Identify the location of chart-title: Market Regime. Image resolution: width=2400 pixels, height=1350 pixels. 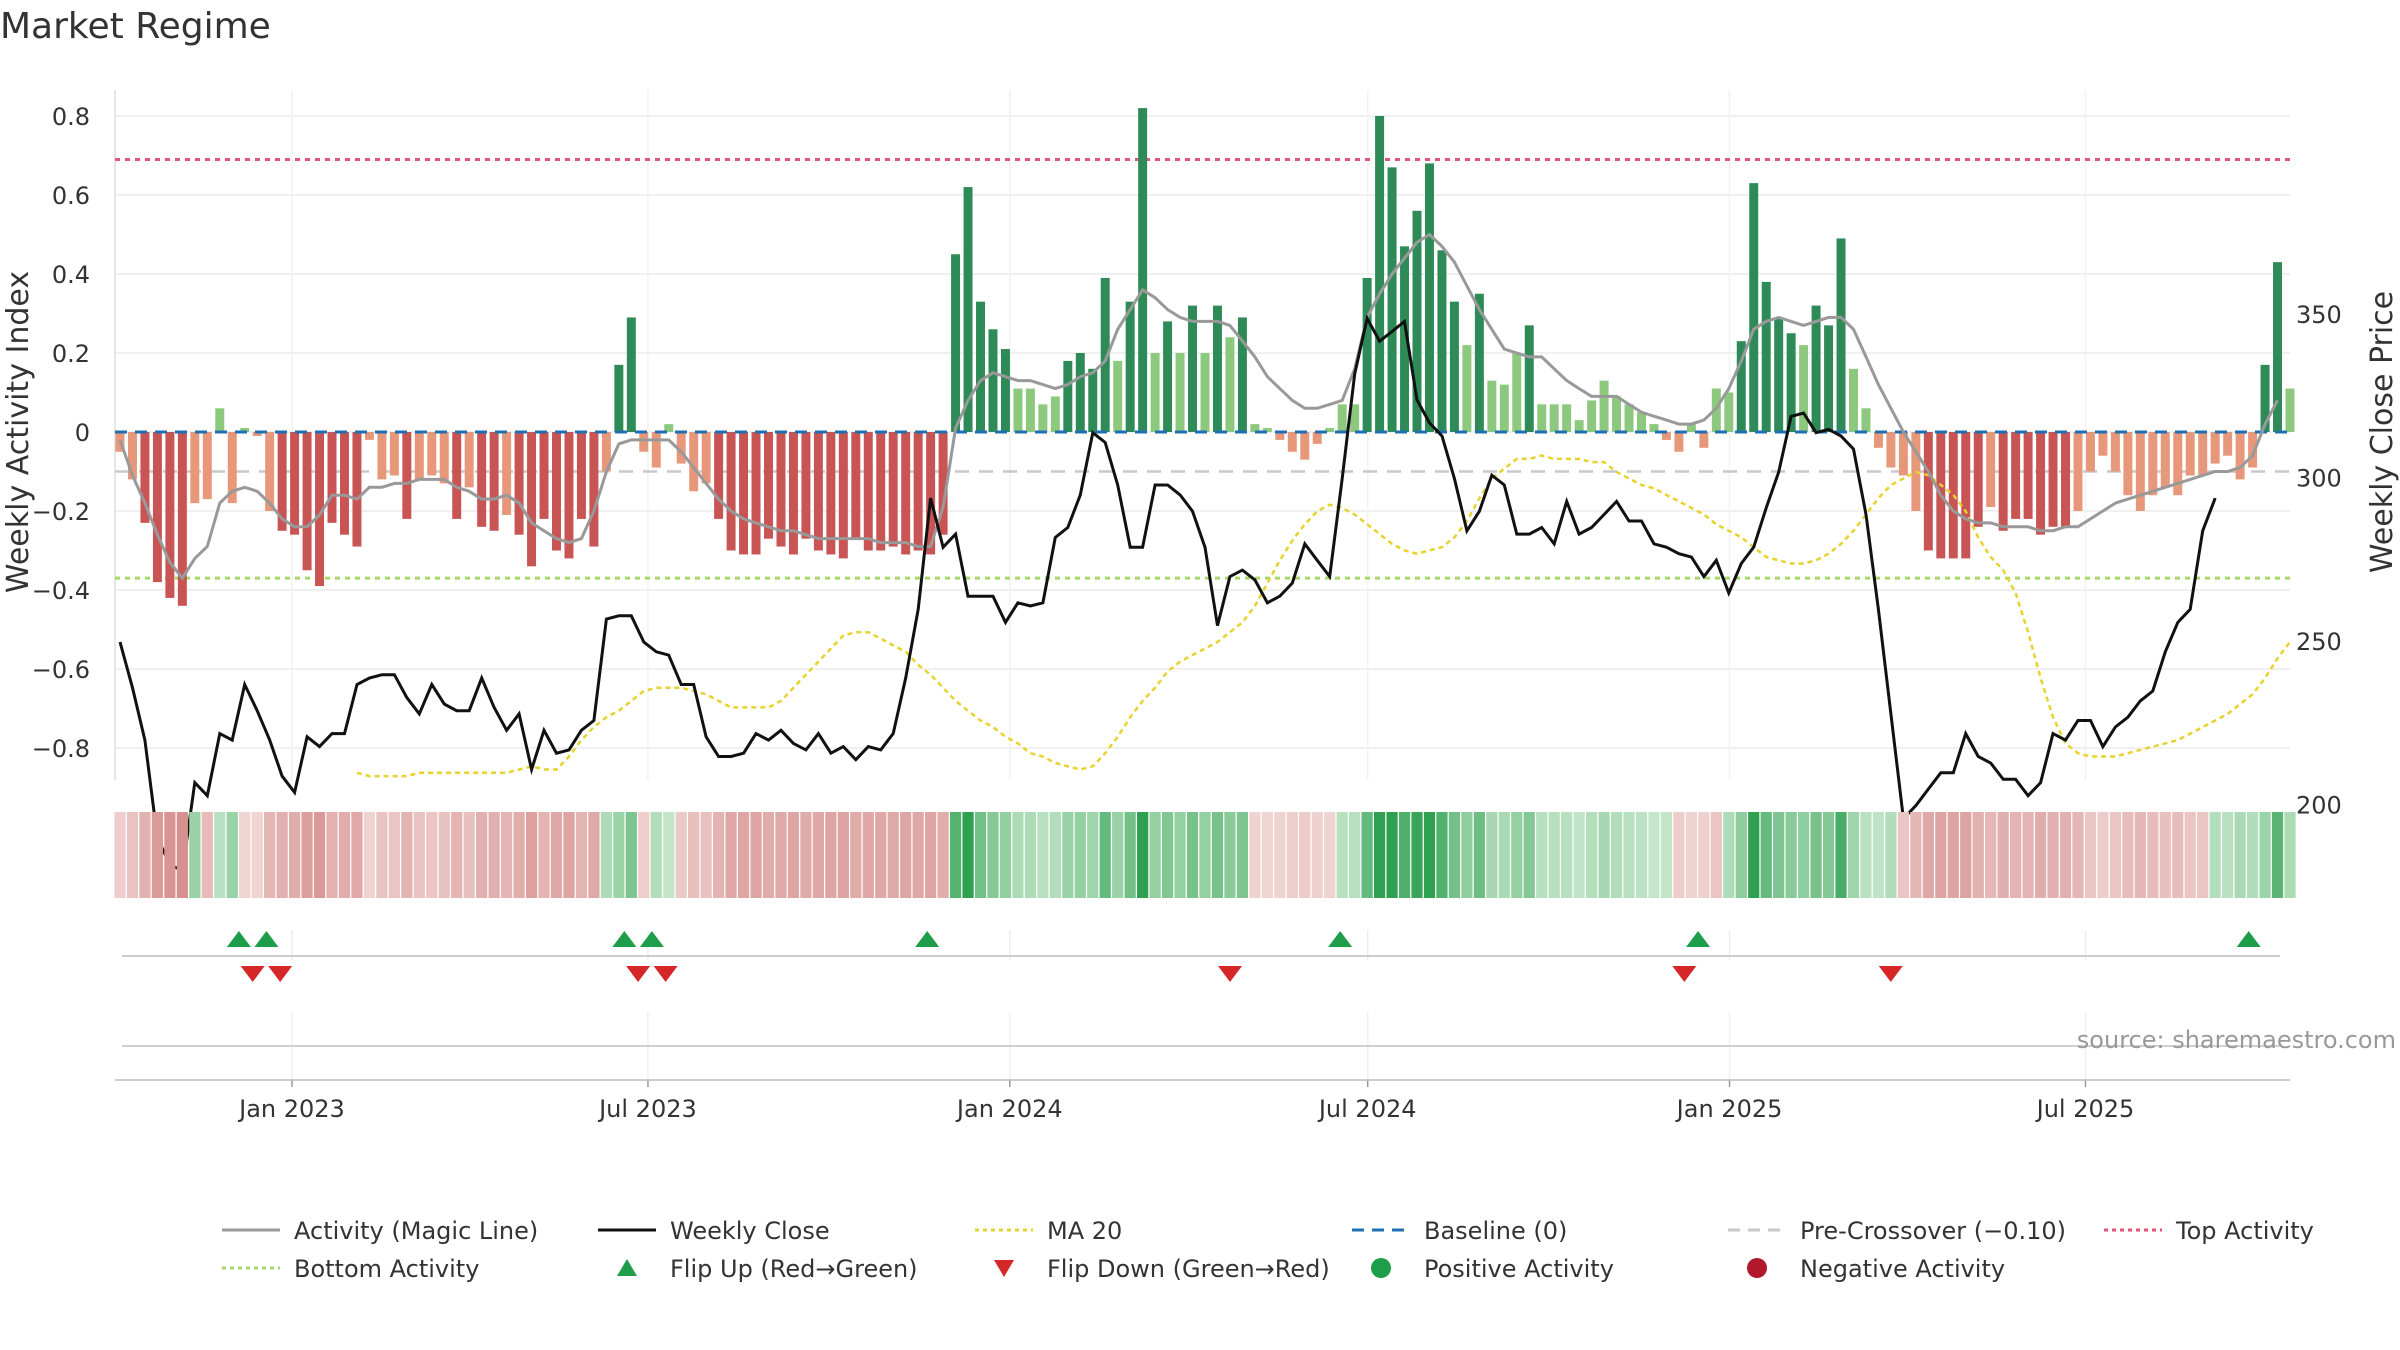
(135, 26).